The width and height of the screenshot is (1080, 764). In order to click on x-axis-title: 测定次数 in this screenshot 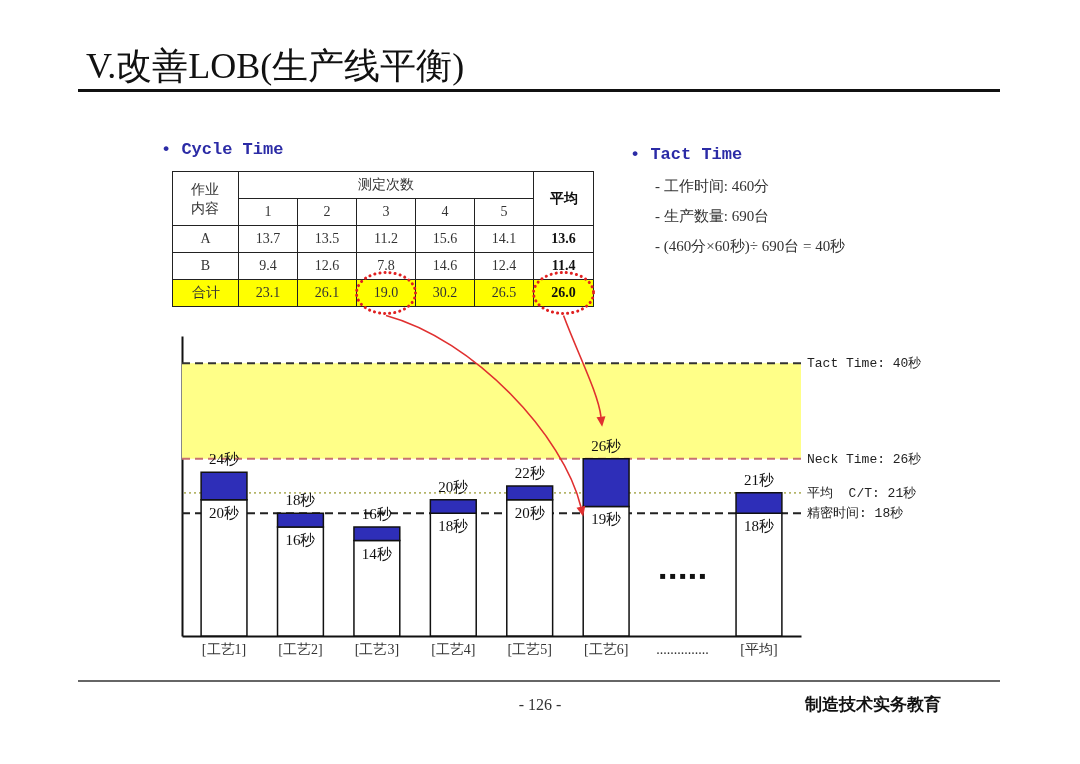, I will do `click(386, 185)`.